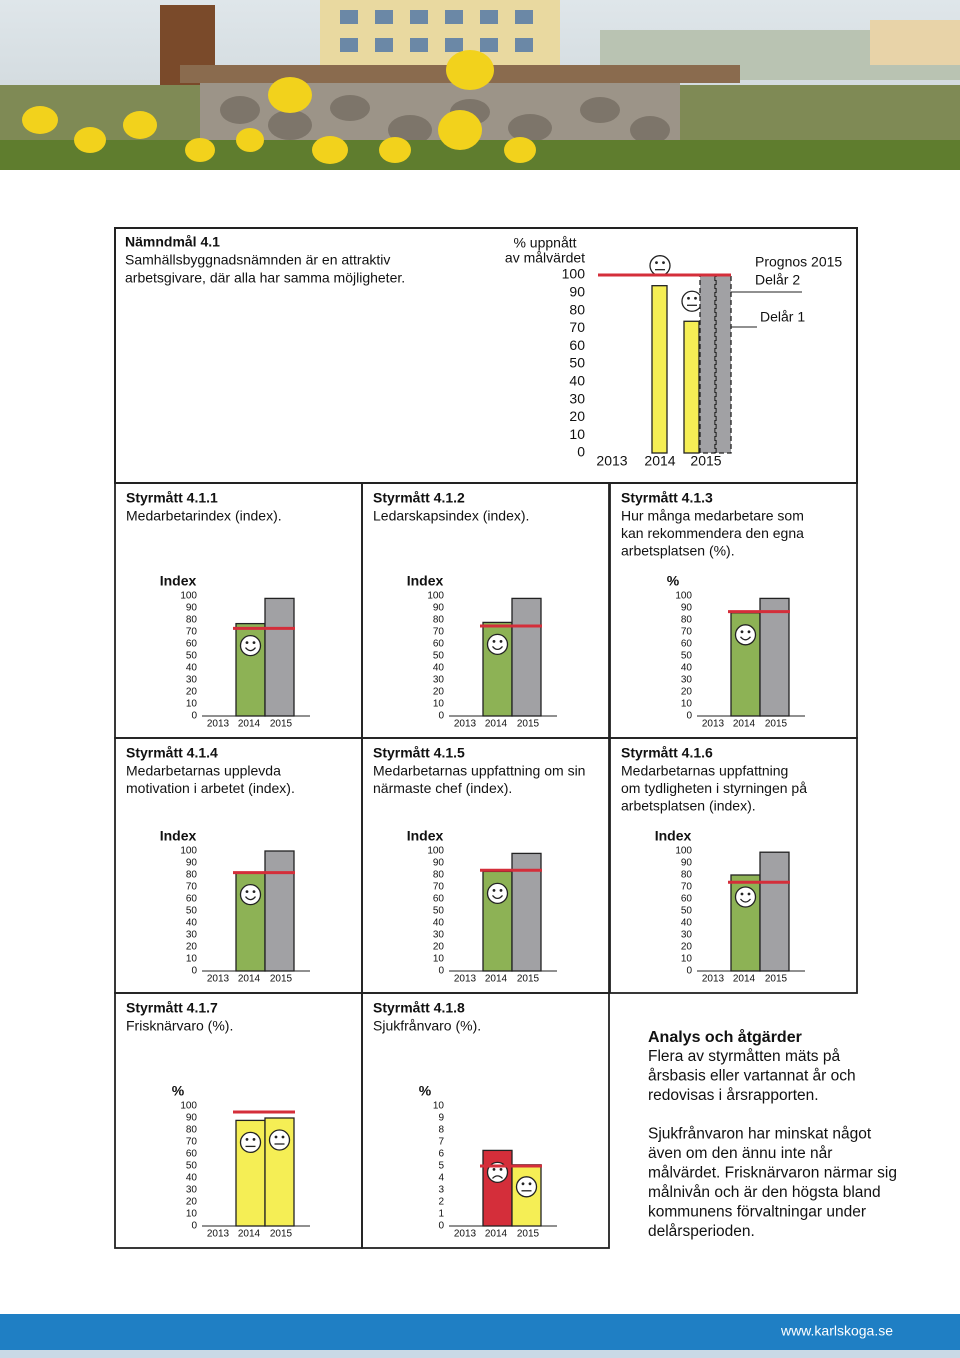 The height and width of the screenshot is (1358, 960). Describe the element at coordinates (480, 85) in the screenshot. I see `header-photo` at that location.